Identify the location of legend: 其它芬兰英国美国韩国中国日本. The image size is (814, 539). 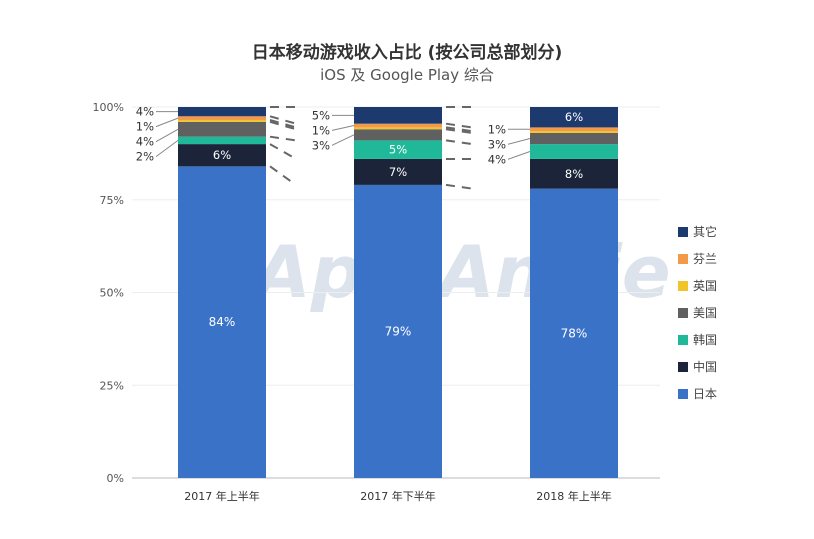
(697, 312).